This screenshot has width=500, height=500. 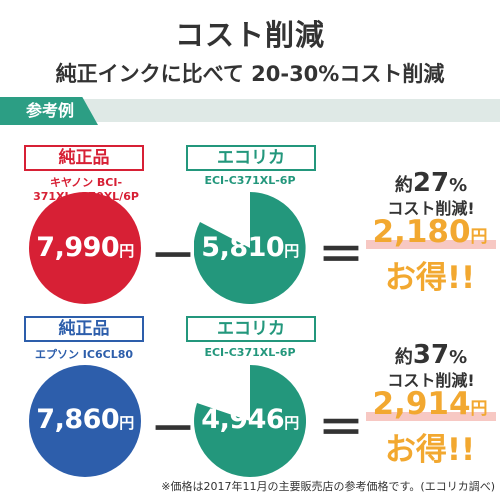 What do you see at coordinates (250, 74) in the screenshot?
I see `page-subtitle: 純正インクに比べて 20-30%コスト削減` at bounding box center [250, 74].